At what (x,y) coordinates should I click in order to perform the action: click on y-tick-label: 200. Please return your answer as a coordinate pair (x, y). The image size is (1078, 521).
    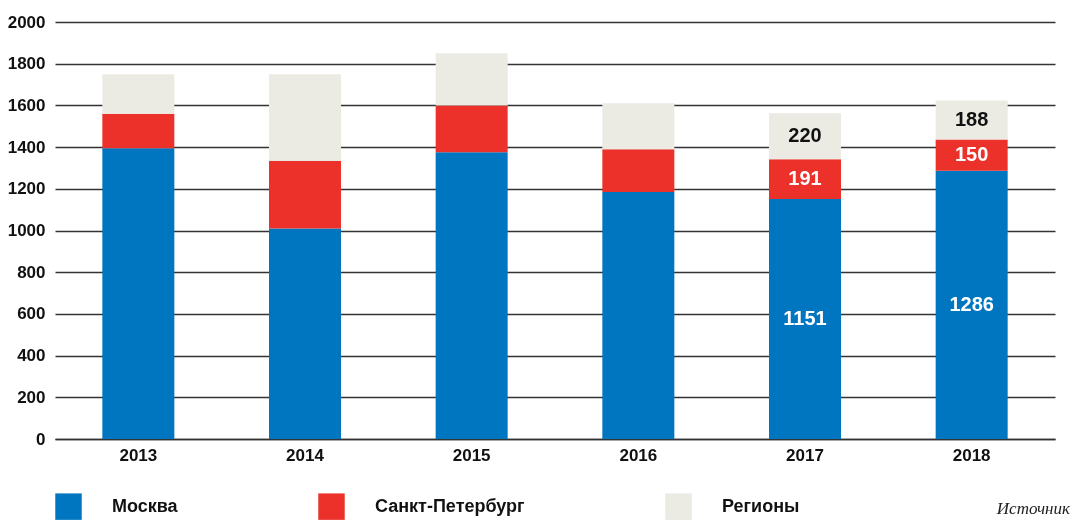
    Looking at the image, I should click on (31, 397).